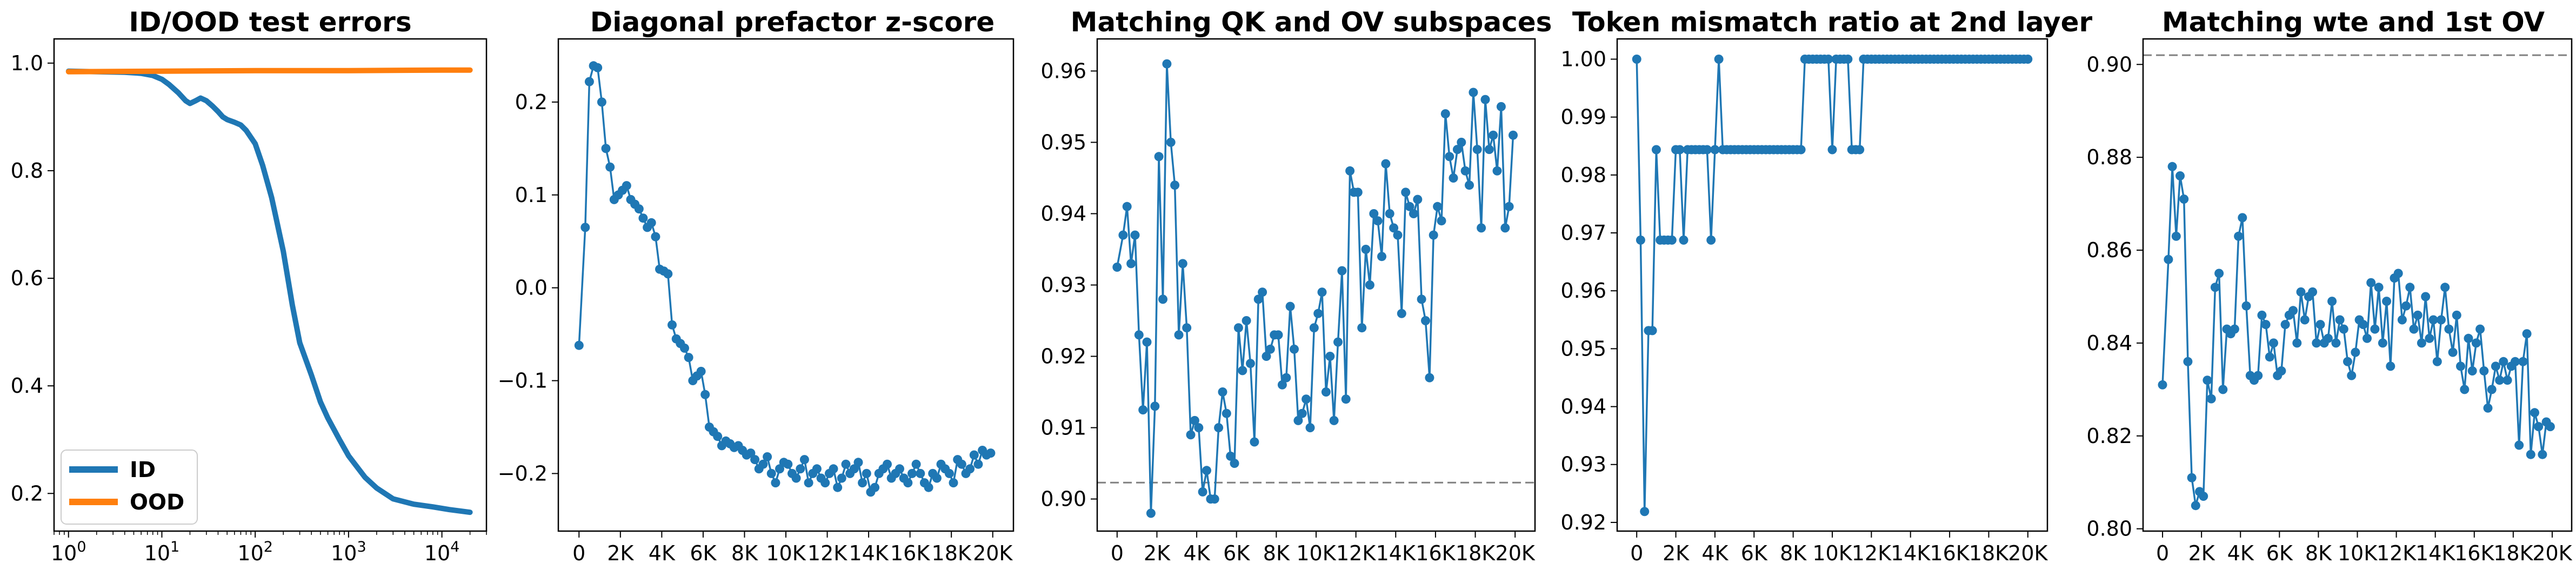 The height and width of the screenshot is (570, 2576). Describe the element at coordinates (1197, 553) in the screenshot. I see `x-tick-label: 4K` at that location.